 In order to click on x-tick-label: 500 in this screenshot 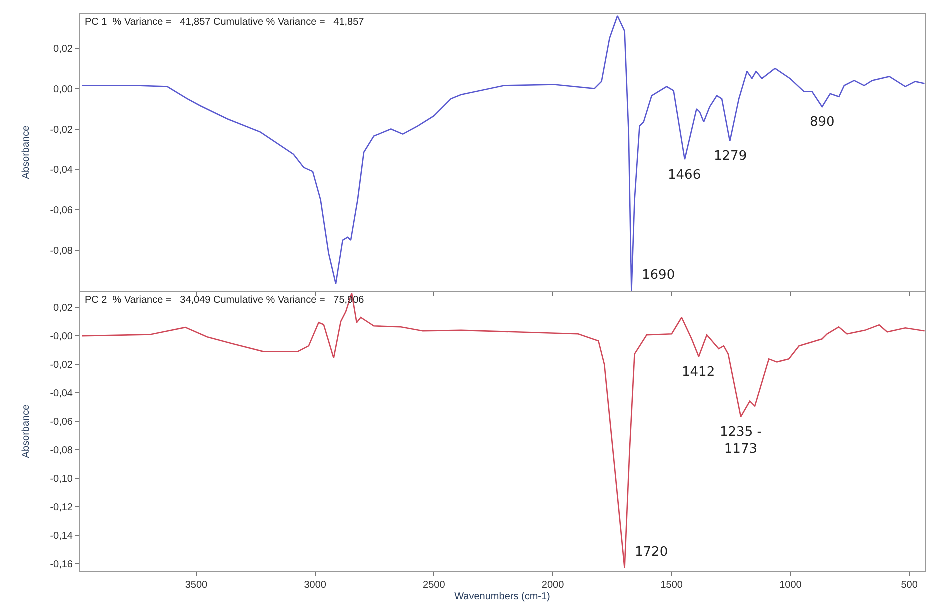, I will do `click(909, 585)`.